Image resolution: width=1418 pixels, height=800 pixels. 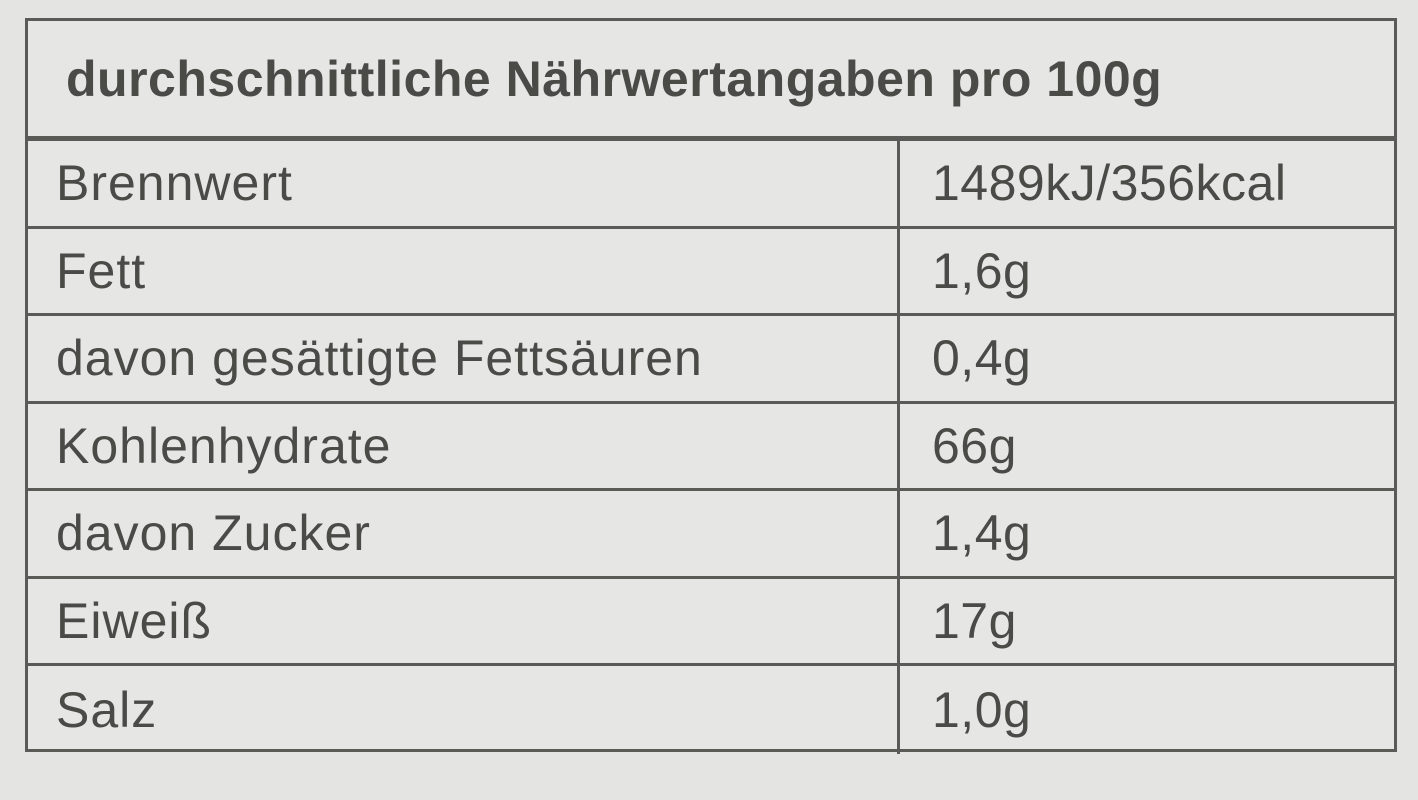 I want to click on nutrient-label: Fett, so click(x=464, y=270).